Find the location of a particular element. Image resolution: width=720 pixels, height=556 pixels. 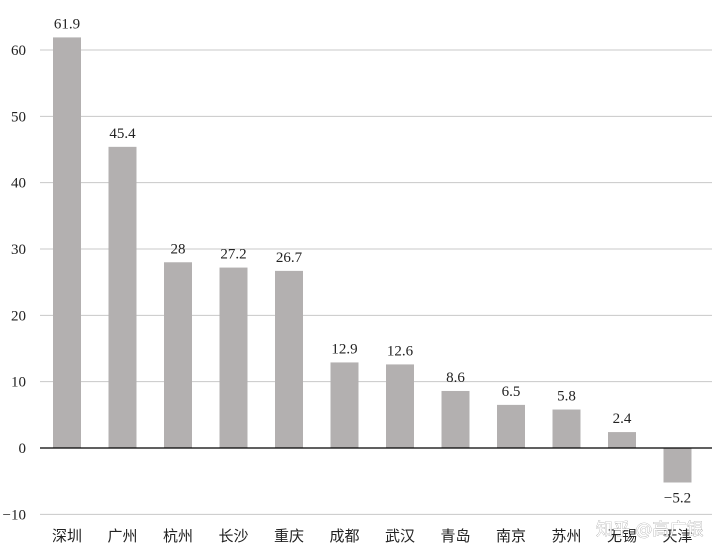

category-label-9: 苏州 is located at coordinates (566, 536).